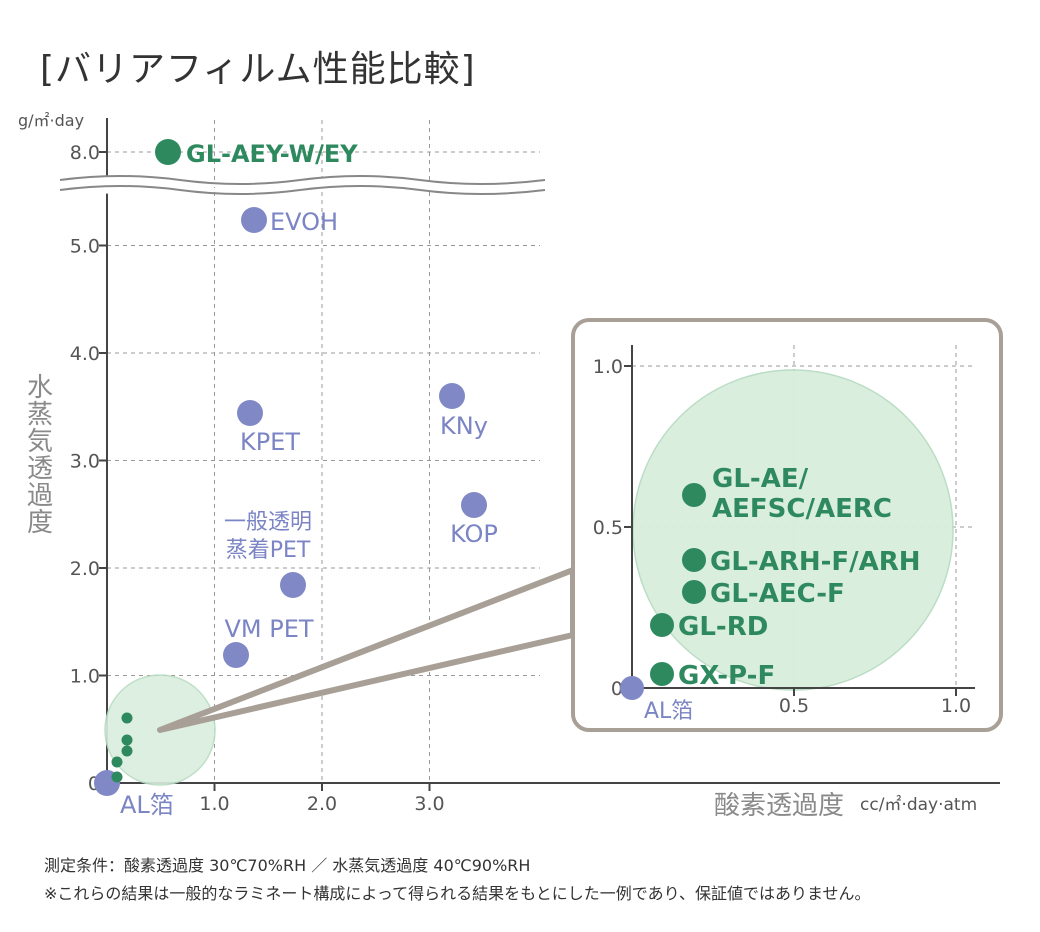 The width and height of the screenshot is (1040, 932). I want to click on y-axis-title-char: 度, so click(40, 523).